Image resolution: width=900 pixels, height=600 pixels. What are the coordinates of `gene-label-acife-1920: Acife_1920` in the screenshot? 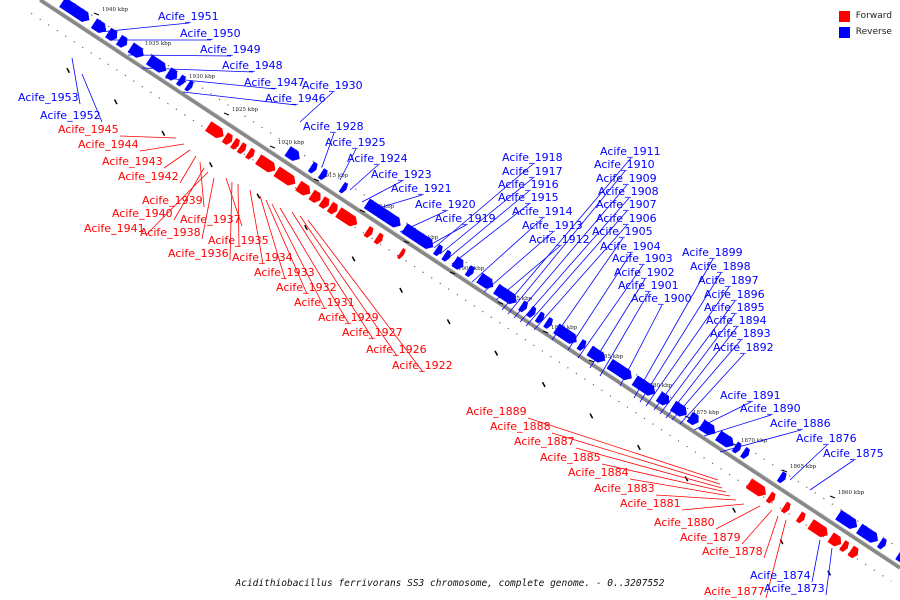 It's located at (445, 204).